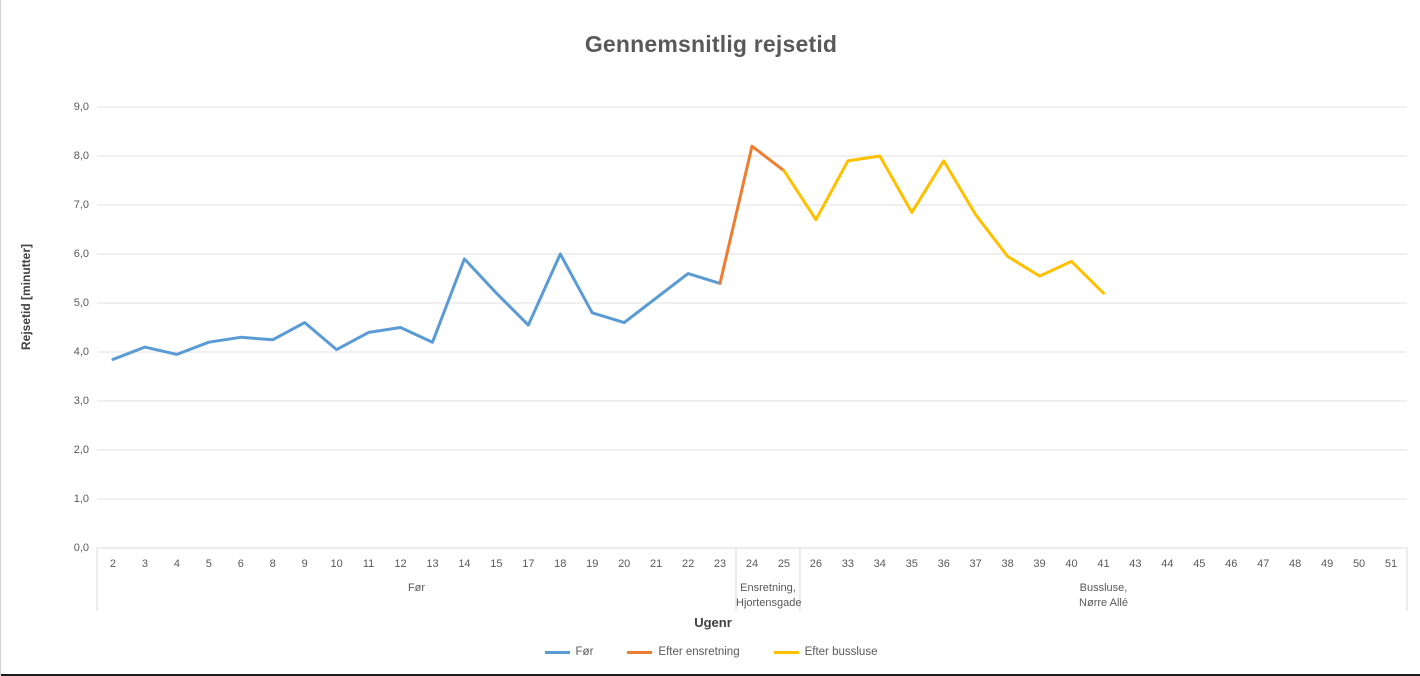 This screenshot has width=1420, height=676. What do you see at coordinates (1135, 564) in the screenshot?
I see `x-tick-label: 43` at bounding box center [1135, 564].